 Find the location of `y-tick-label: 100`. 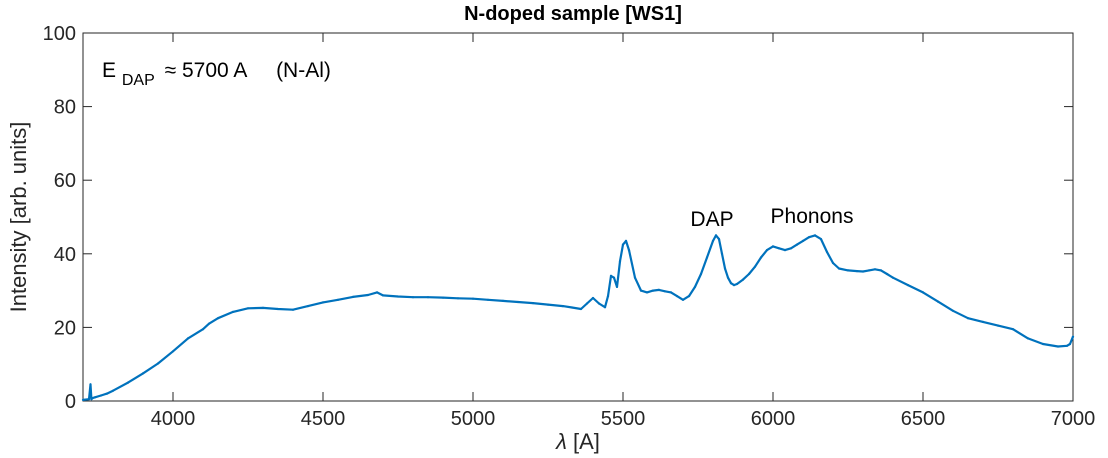

y-tick-label: 100 is located at coordinates (59, 34).